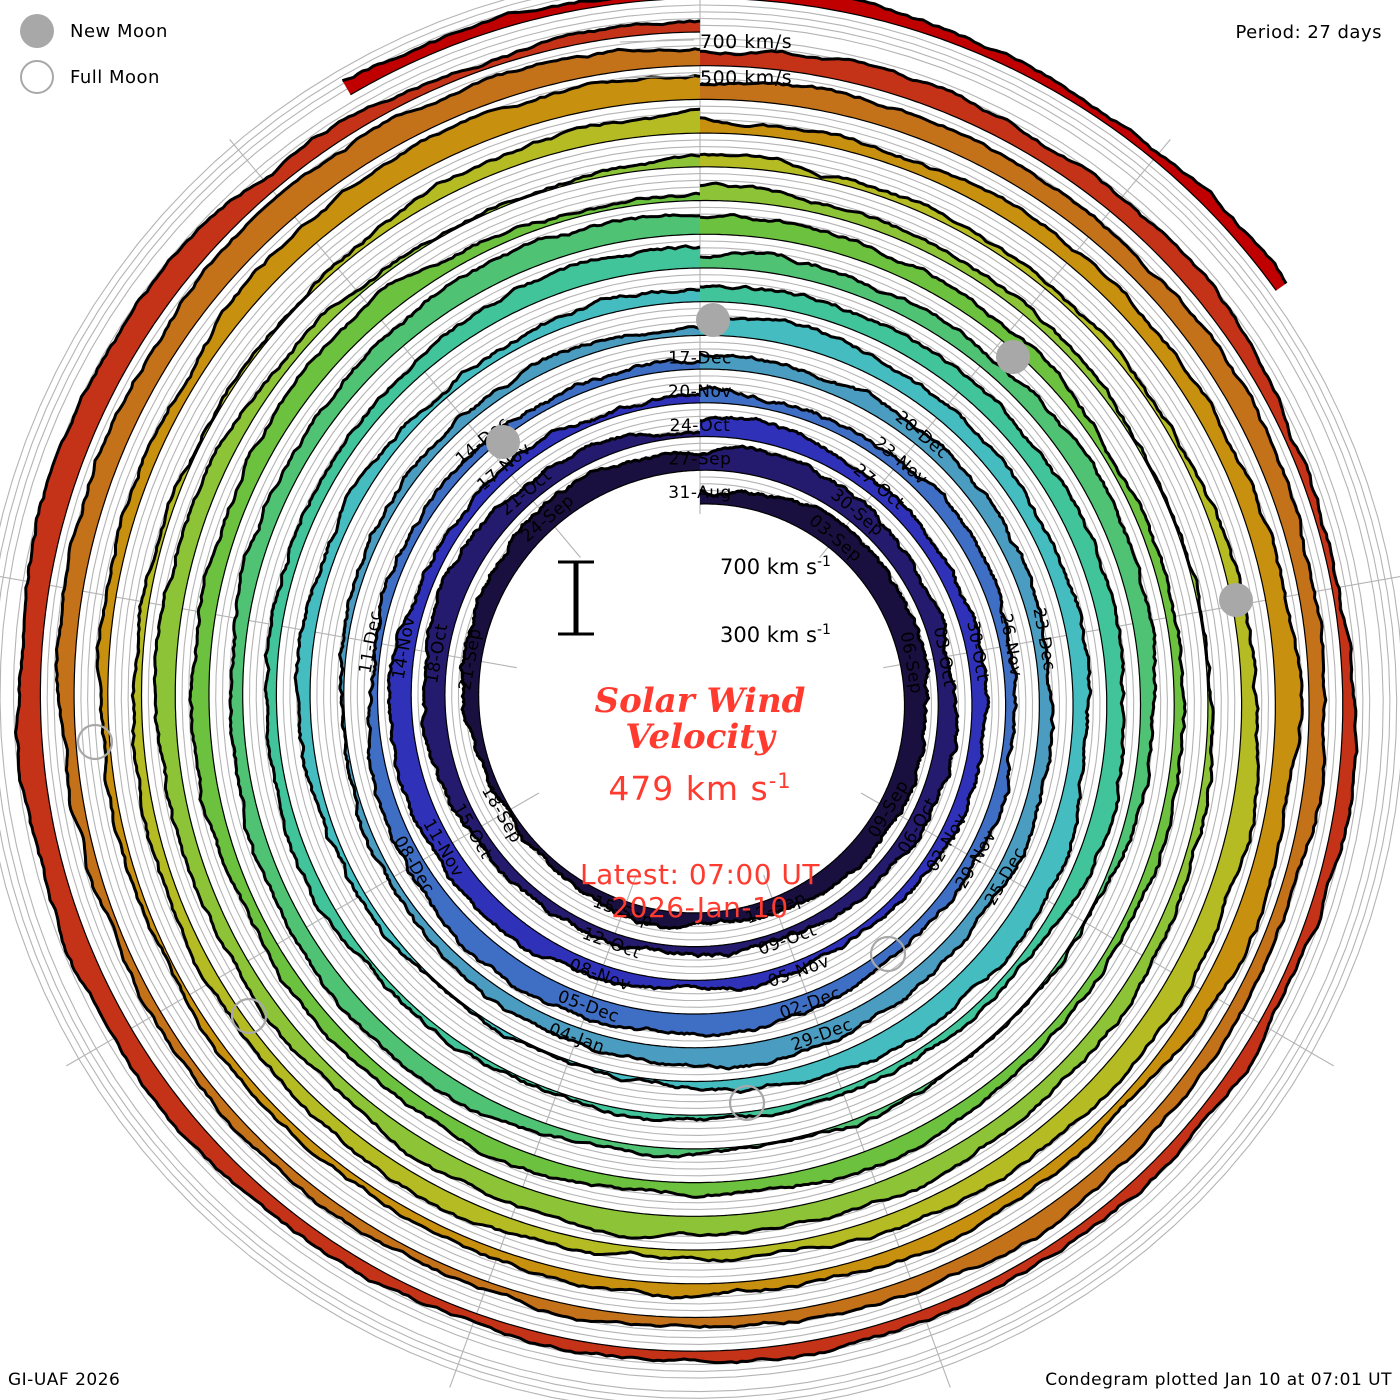  I want to click on date-label: 05-Nov, so click(798, 971).